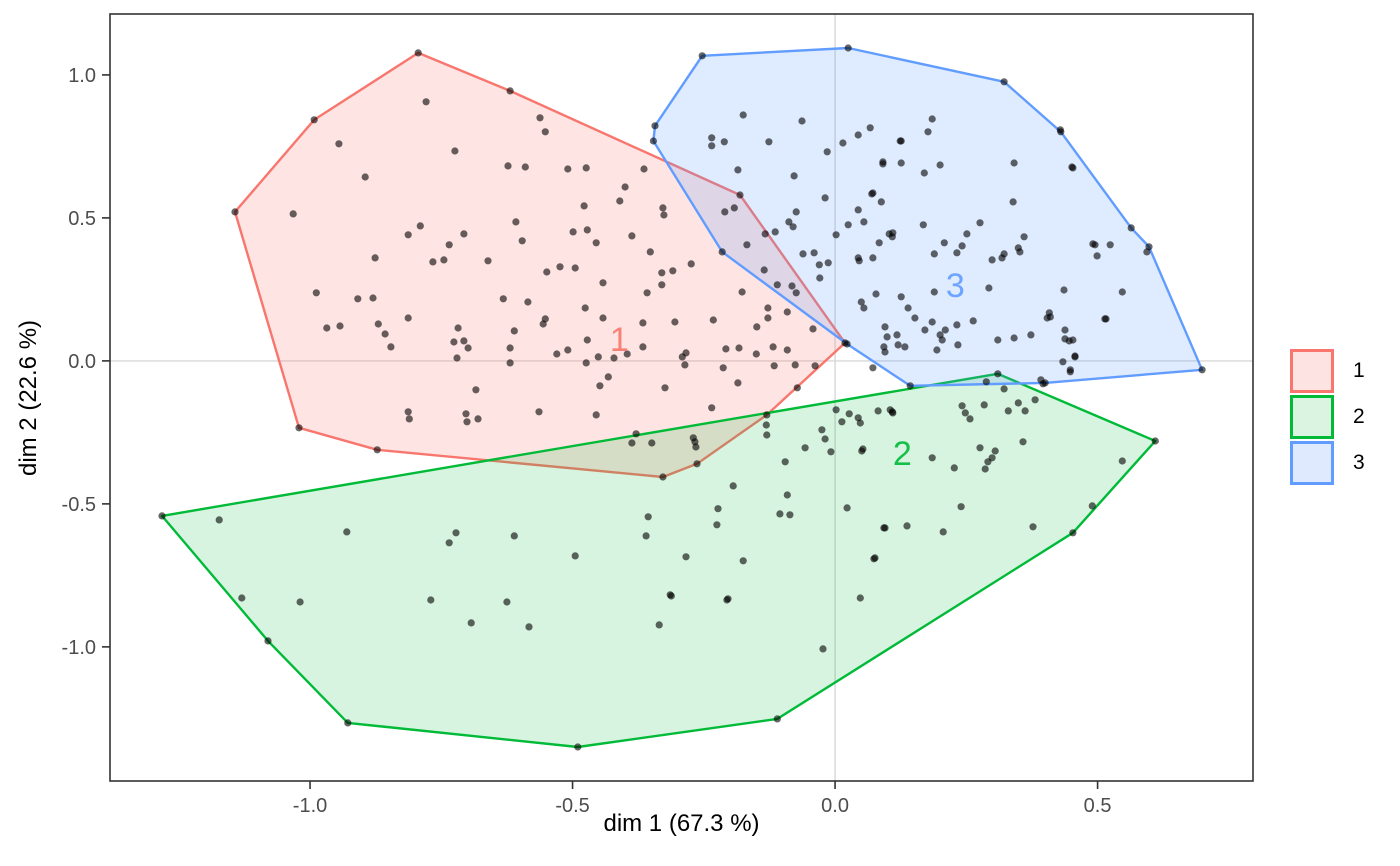 The height and width of the screenshot is (866, 1400). I want to click on legend: 1 2 3, so click(1327, 417).